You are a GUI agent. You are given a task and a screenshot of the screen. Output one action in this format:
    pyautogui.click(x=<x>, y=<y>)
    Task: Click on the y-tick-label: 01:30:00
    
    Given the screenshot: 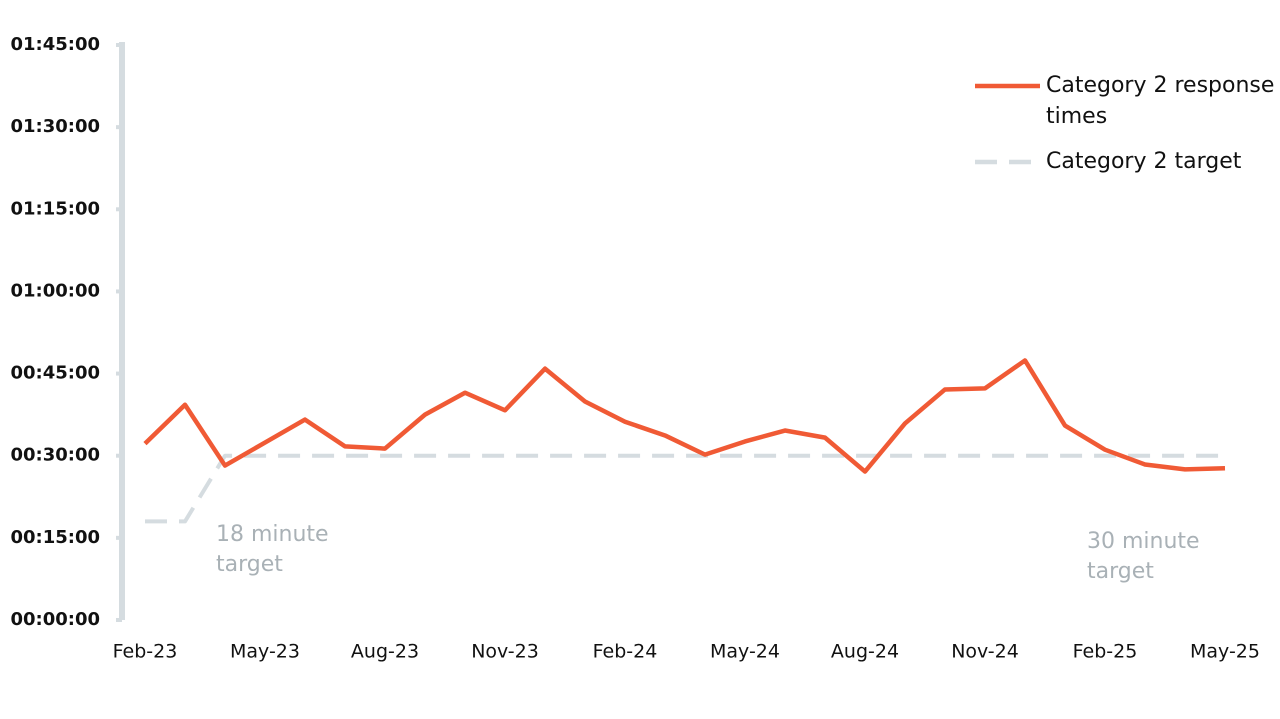 What is the action you would take?
    pyautogui.click(x=55, y=126)
    